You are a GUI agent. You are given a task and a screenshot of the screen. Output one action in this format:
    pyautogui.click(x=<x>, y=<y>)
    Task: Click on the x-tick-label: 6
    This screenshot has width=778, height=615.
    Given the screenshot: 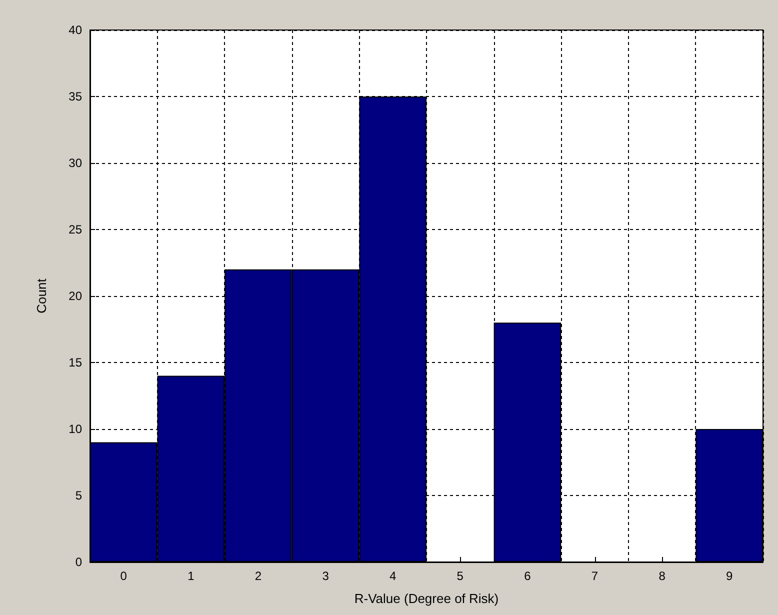 What is the action you would take?
    pyautogui.click(x=528, y=576)
    